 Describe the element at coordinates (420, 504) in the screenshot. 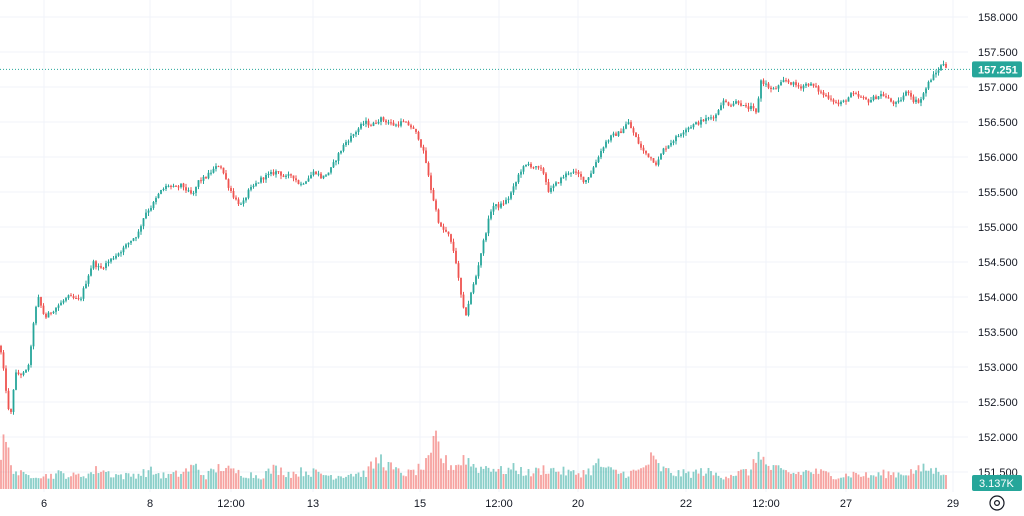

I see `x-tick-label: 15` at that location.